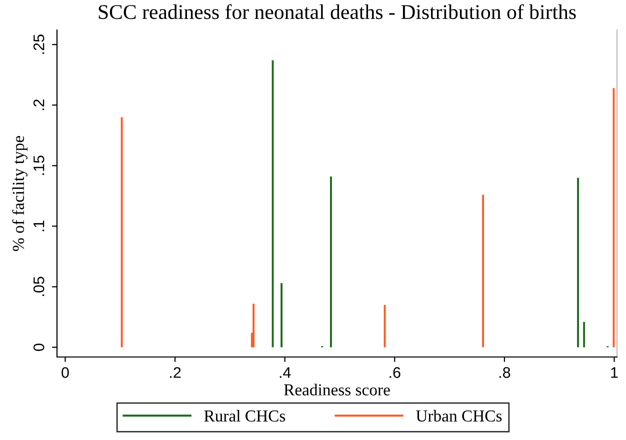 This screenshot has width=626, height=440. I want to click on x-tick-label: .8, so click(504, 372).